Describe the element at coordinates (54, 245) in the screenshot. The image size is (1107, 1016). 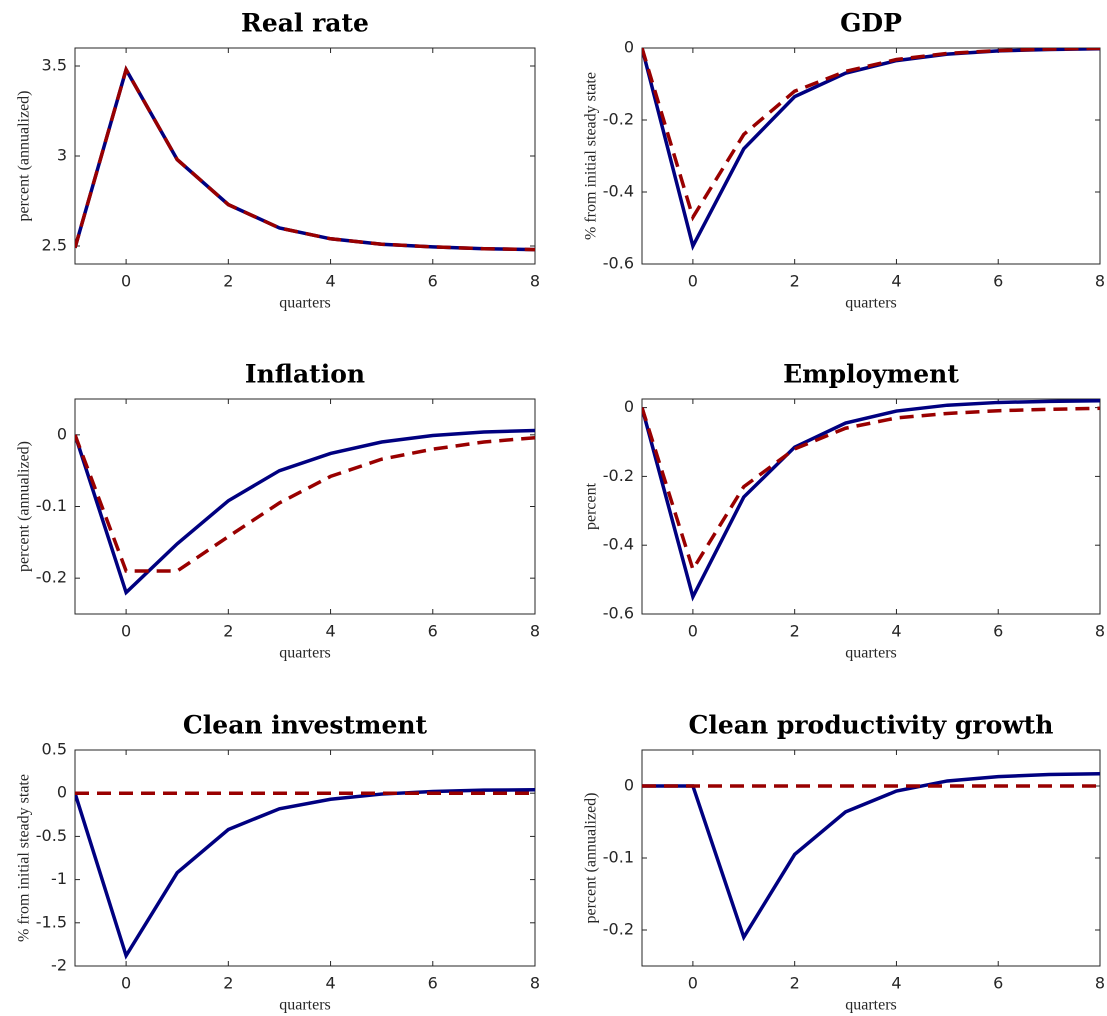
I see `y-tick-label: 2.5` at that location.